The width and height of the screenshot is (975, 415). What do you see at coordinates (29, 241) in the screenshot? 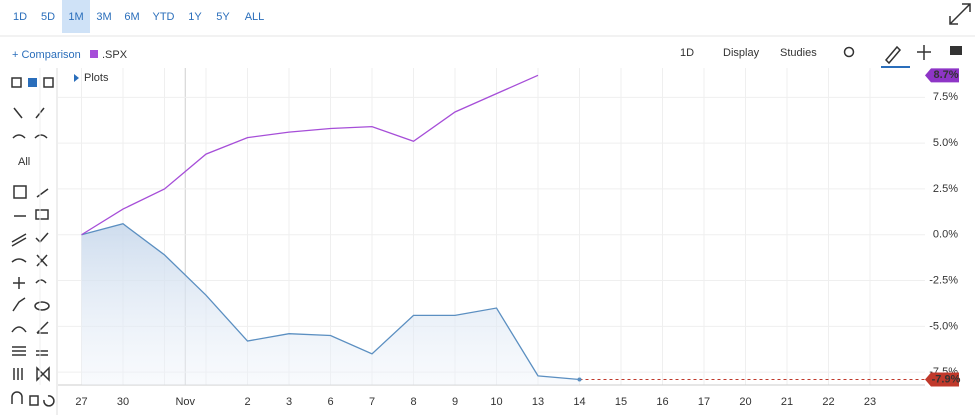
I see `tool-panel: All` at bounding box center [29, 241].